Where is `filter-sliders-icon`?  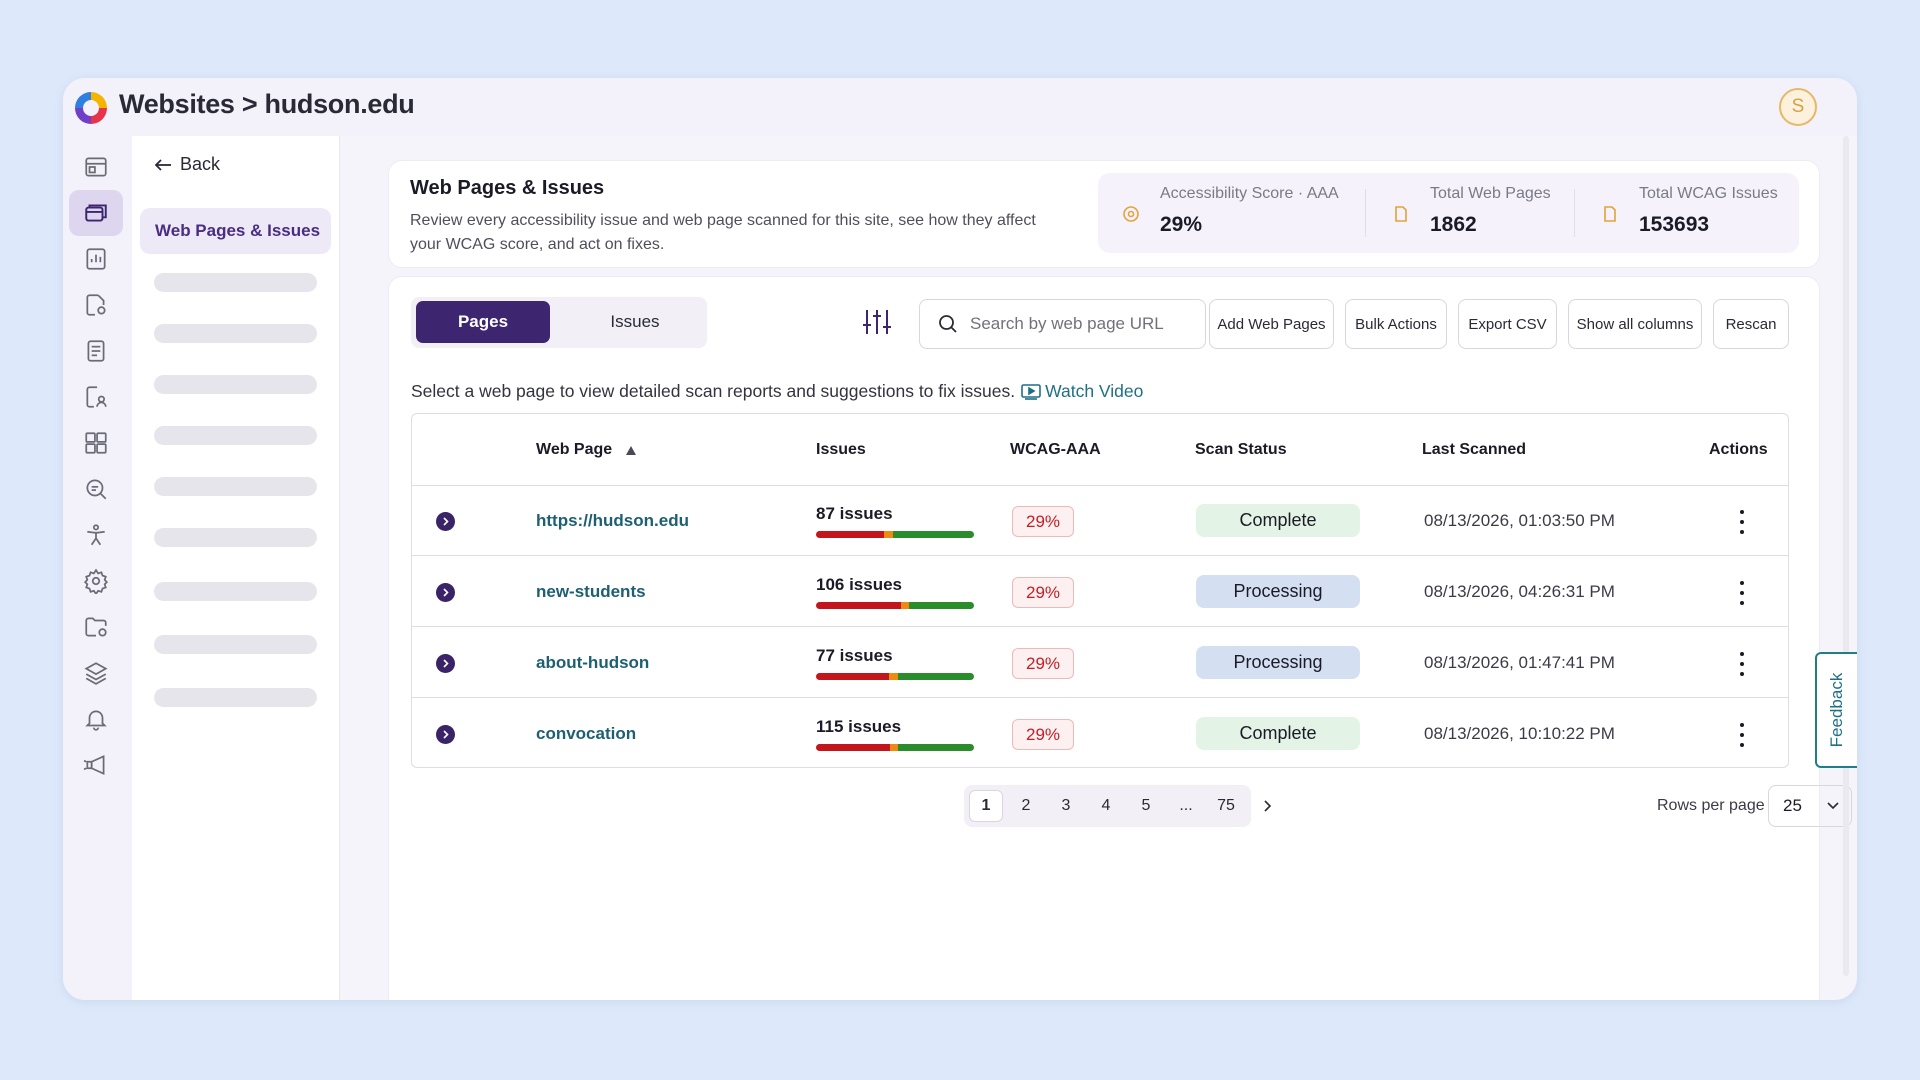 filter-sliders-icon is located at coordinates (877, 322).